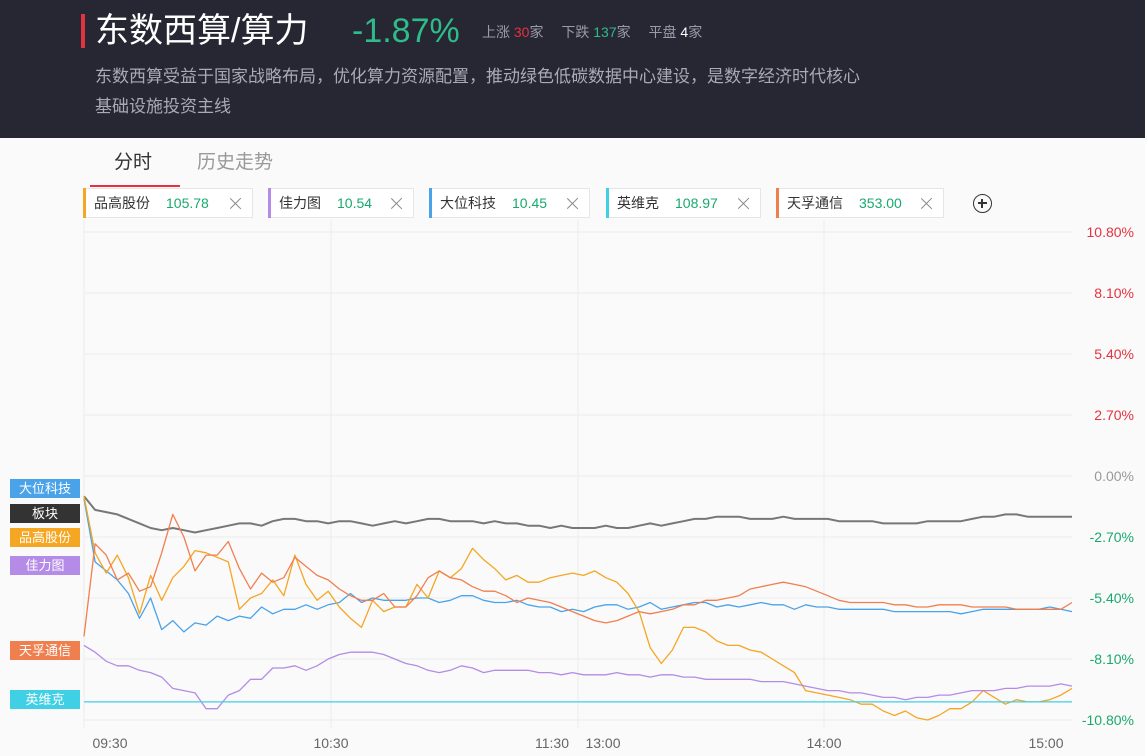 The image size is (1145, 756). Describe the element at coordinates (1114, 354) in the screenshot. I see `y-tick-label: 5.40%` at that location.